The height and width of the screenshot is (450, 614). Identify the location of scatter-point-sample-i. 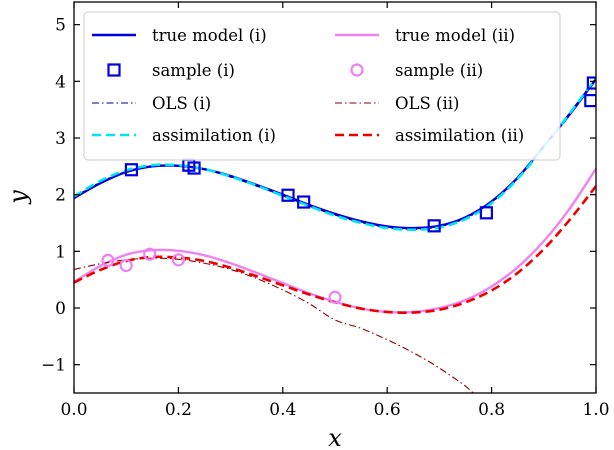
(590, 100).